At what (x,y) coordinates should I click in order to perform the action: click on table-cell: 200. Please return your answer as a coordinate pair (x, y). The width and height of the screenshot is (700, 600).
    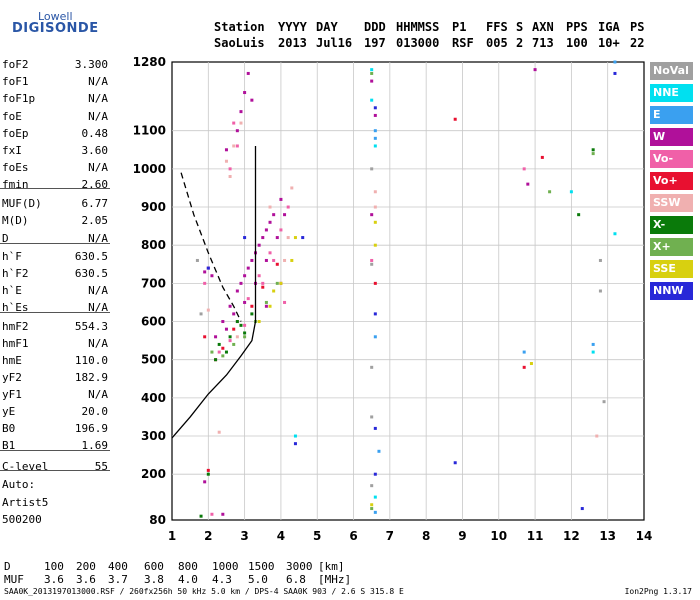
    Looking at the image, I should click on (86, 566).